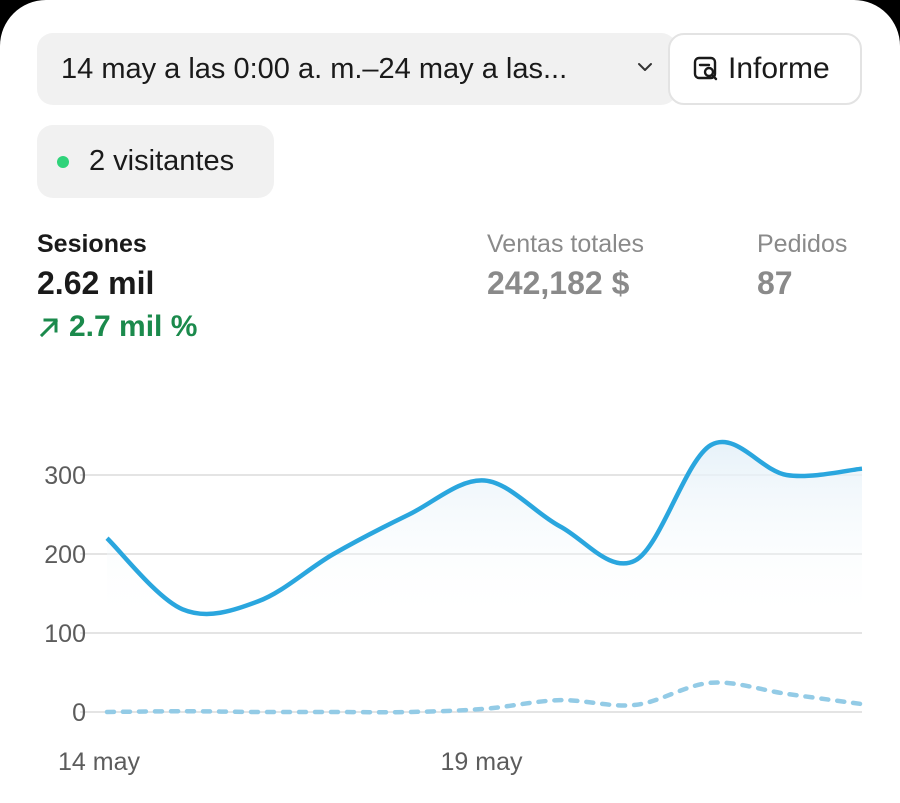 Image resolution: width=900 pixels, height=803 pixels. I want to click on y-tick-label: 0, so click(79, 713).